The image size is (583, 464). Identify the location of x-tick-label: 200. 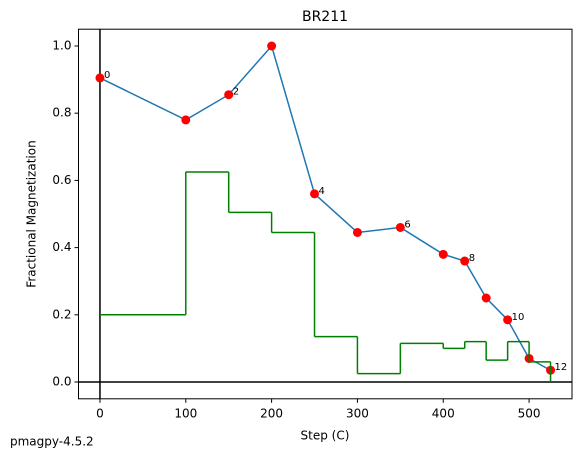
(271, 413).